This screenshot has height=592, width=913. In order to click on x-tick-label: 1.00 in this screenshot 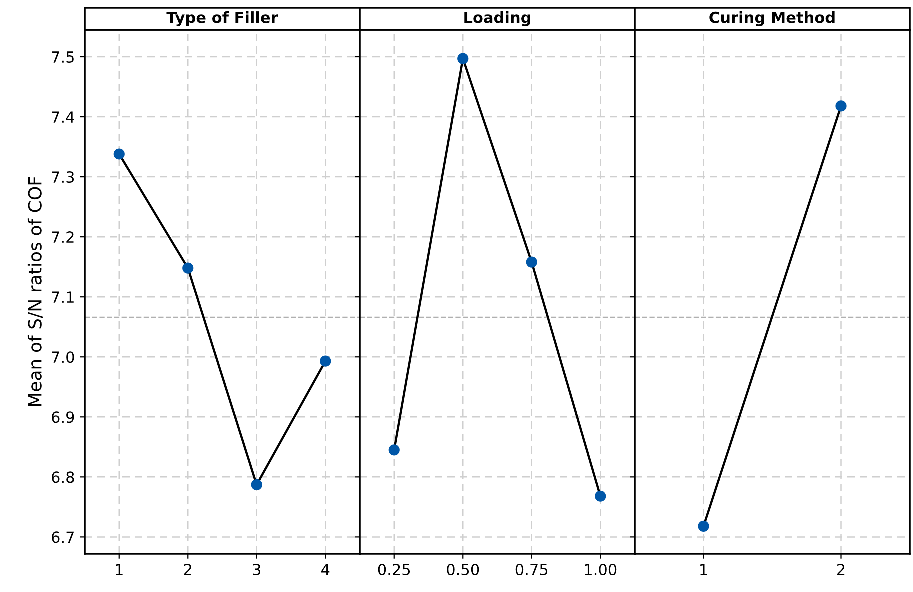, I will do `click(601, 570)`.